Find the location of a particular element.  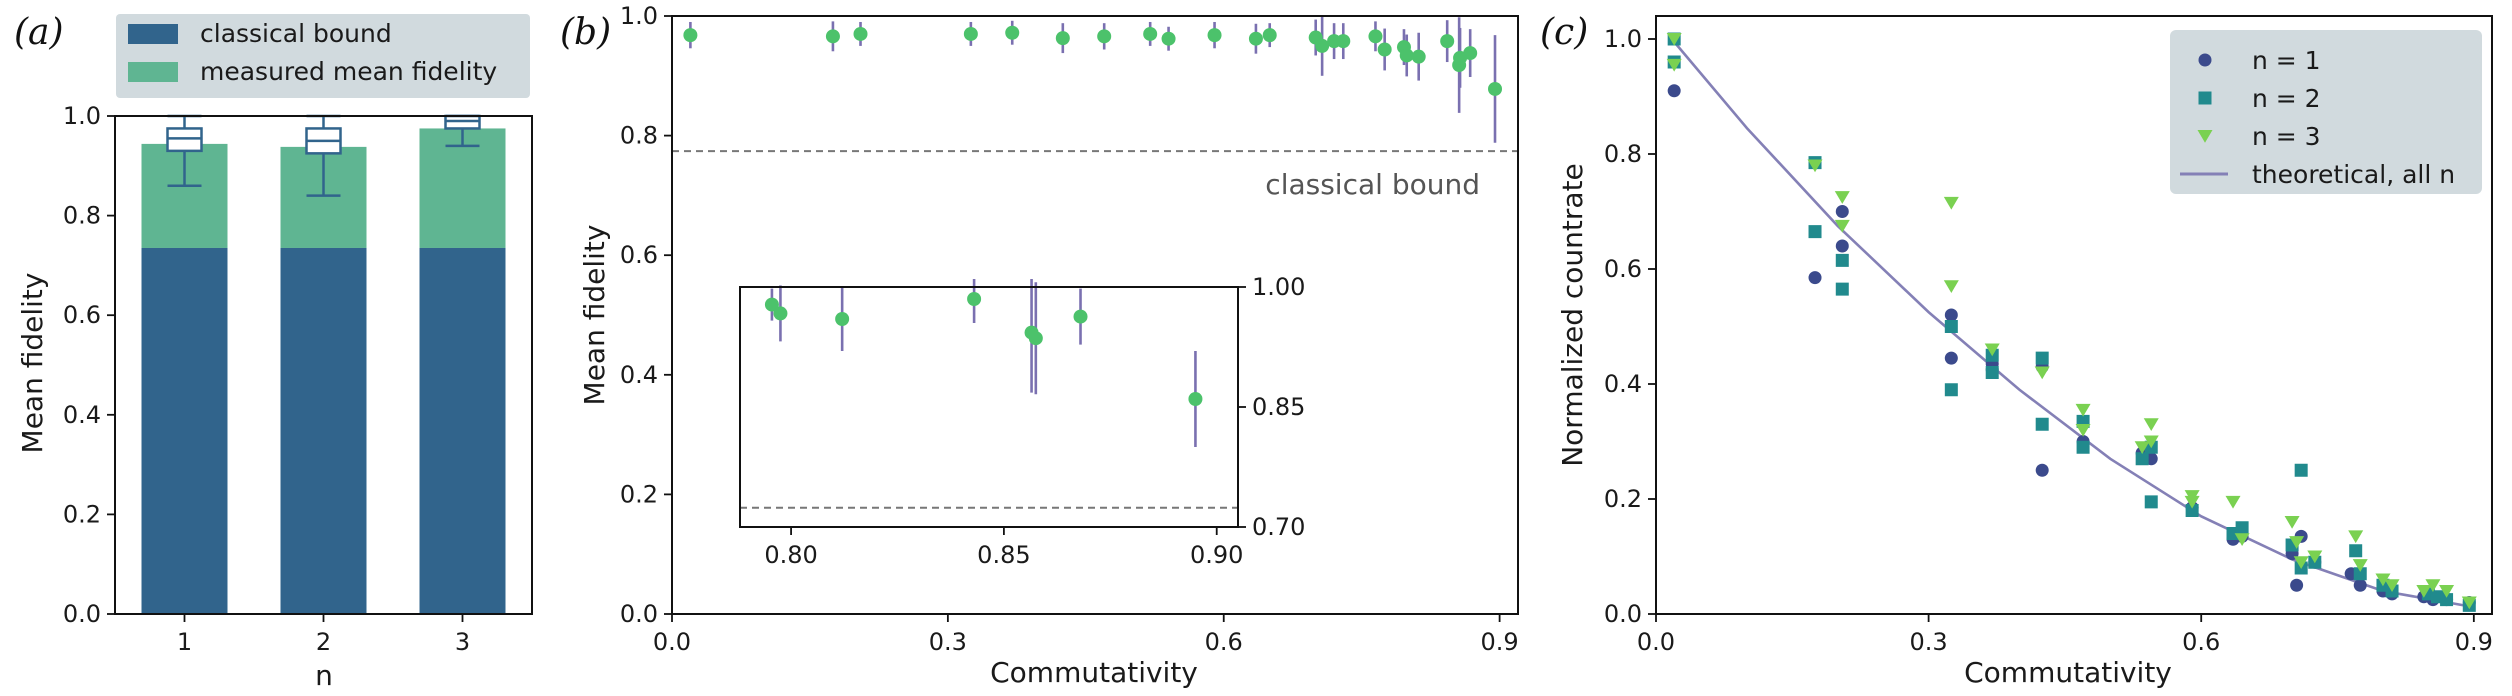

inset-x-tick-label: 0.80 is located at coordinates (790, 555).